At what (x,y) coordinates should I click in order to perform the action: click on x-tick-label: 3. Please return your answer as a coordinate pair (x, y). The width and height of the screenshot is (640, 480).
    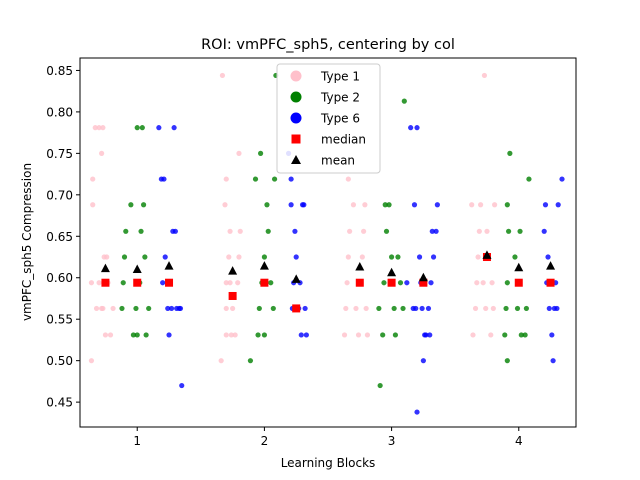
    Looking at the image, I should click on (392, 441).